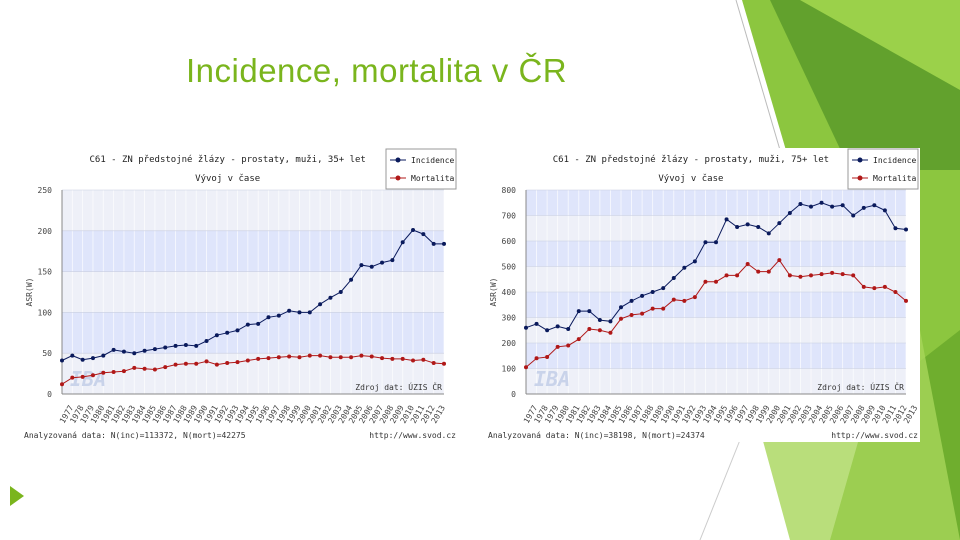 The width and height of the screenshot is (960, 540). Describe the element at coordinates (433, 178) in the screenshot. I see `legend-label-1: Mortalita` at that location.